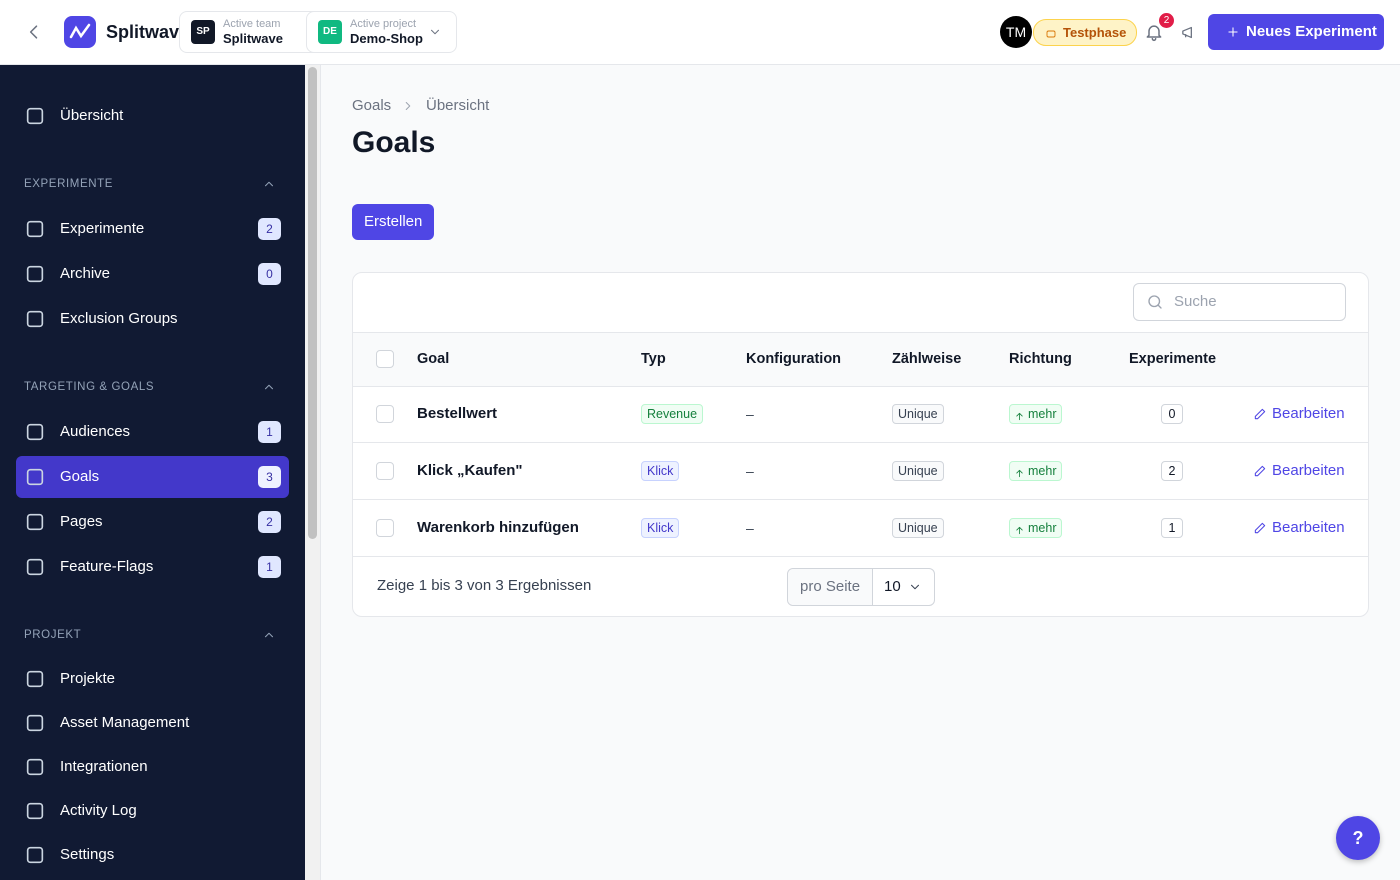 This screenshot has width=1400, height=880. Describe the element at coordinates (1233, 32) in the screenshot. I see `plus-icon` at that location.